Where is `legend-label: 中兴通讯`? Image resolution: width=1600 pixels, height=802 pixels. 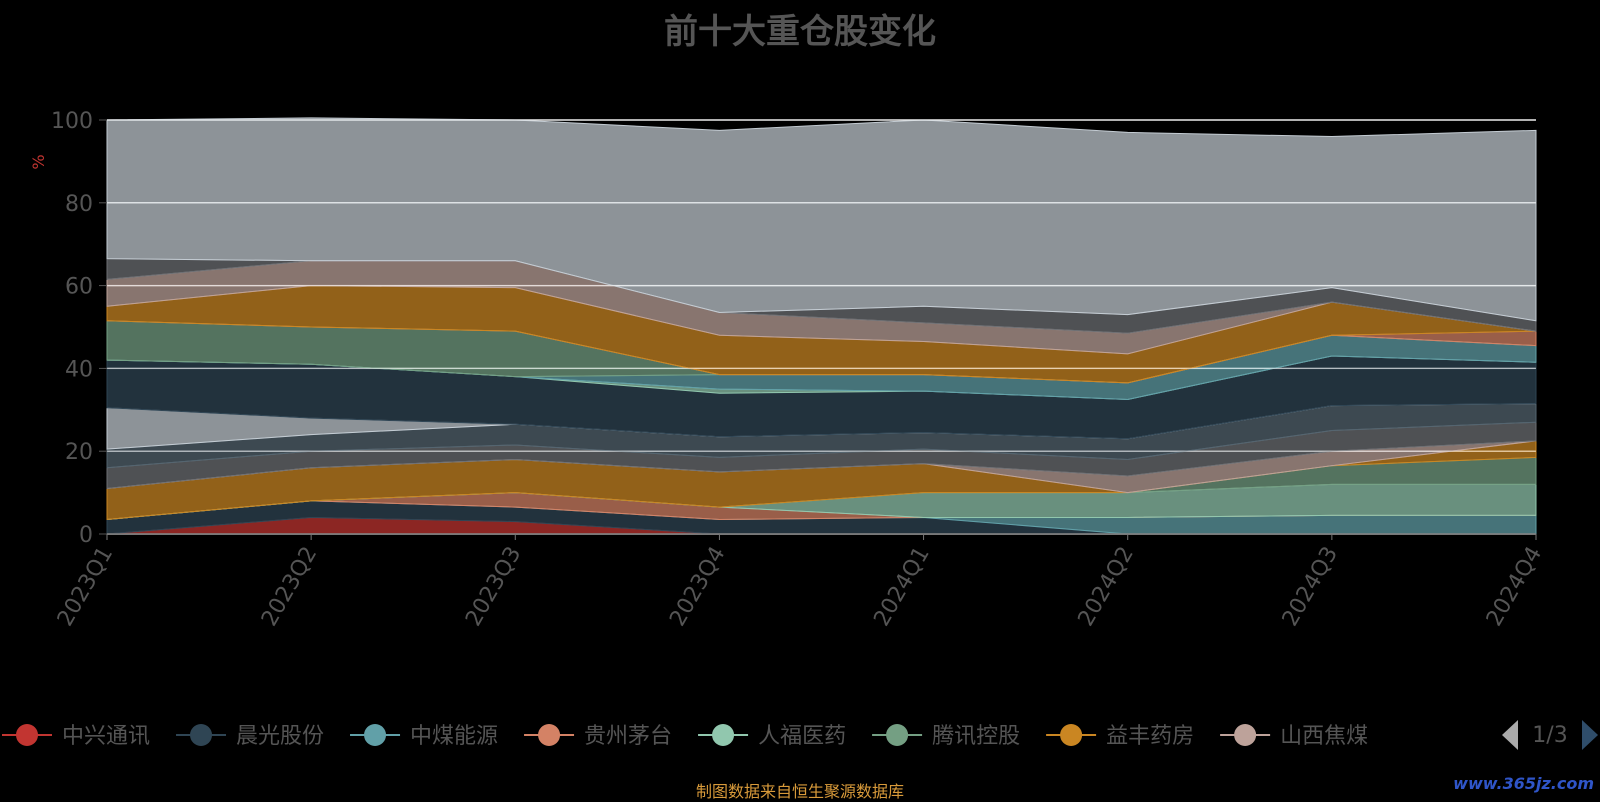 legend-label: 中兴通讯 is located at coordinates (106, 736).